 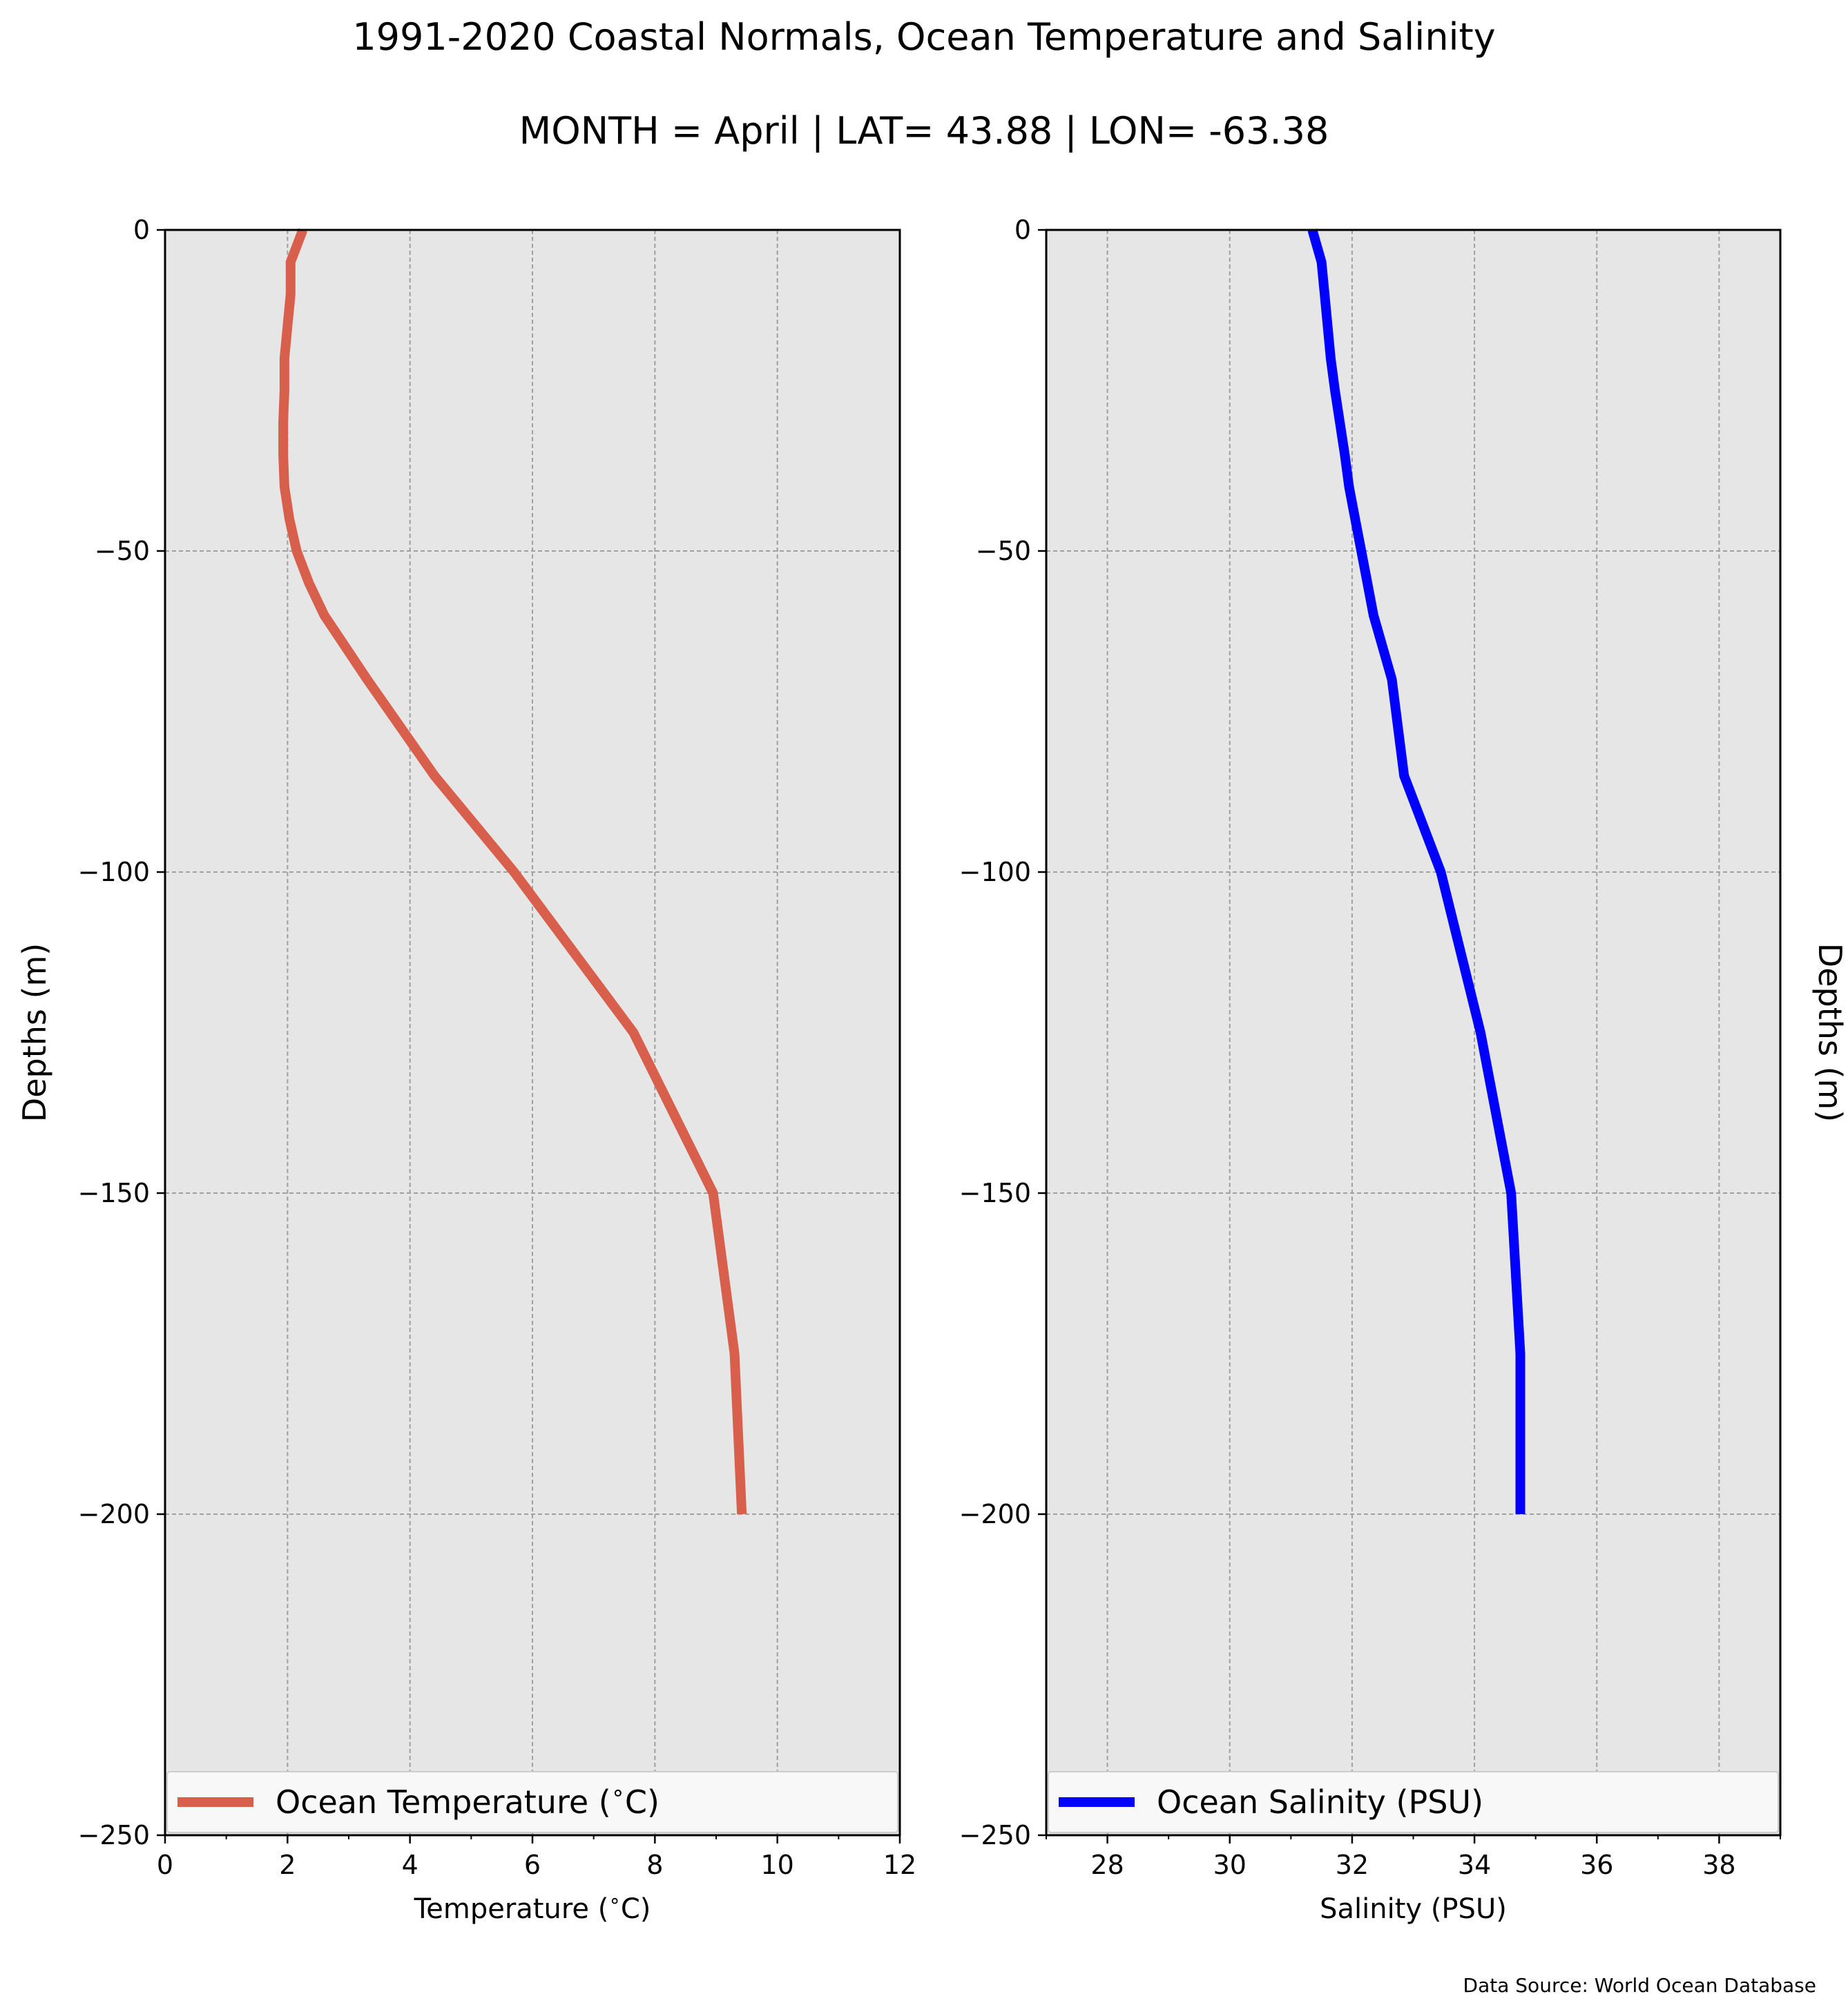 I want to click on x-tick-label: 0, so click(x=165, y=1865).